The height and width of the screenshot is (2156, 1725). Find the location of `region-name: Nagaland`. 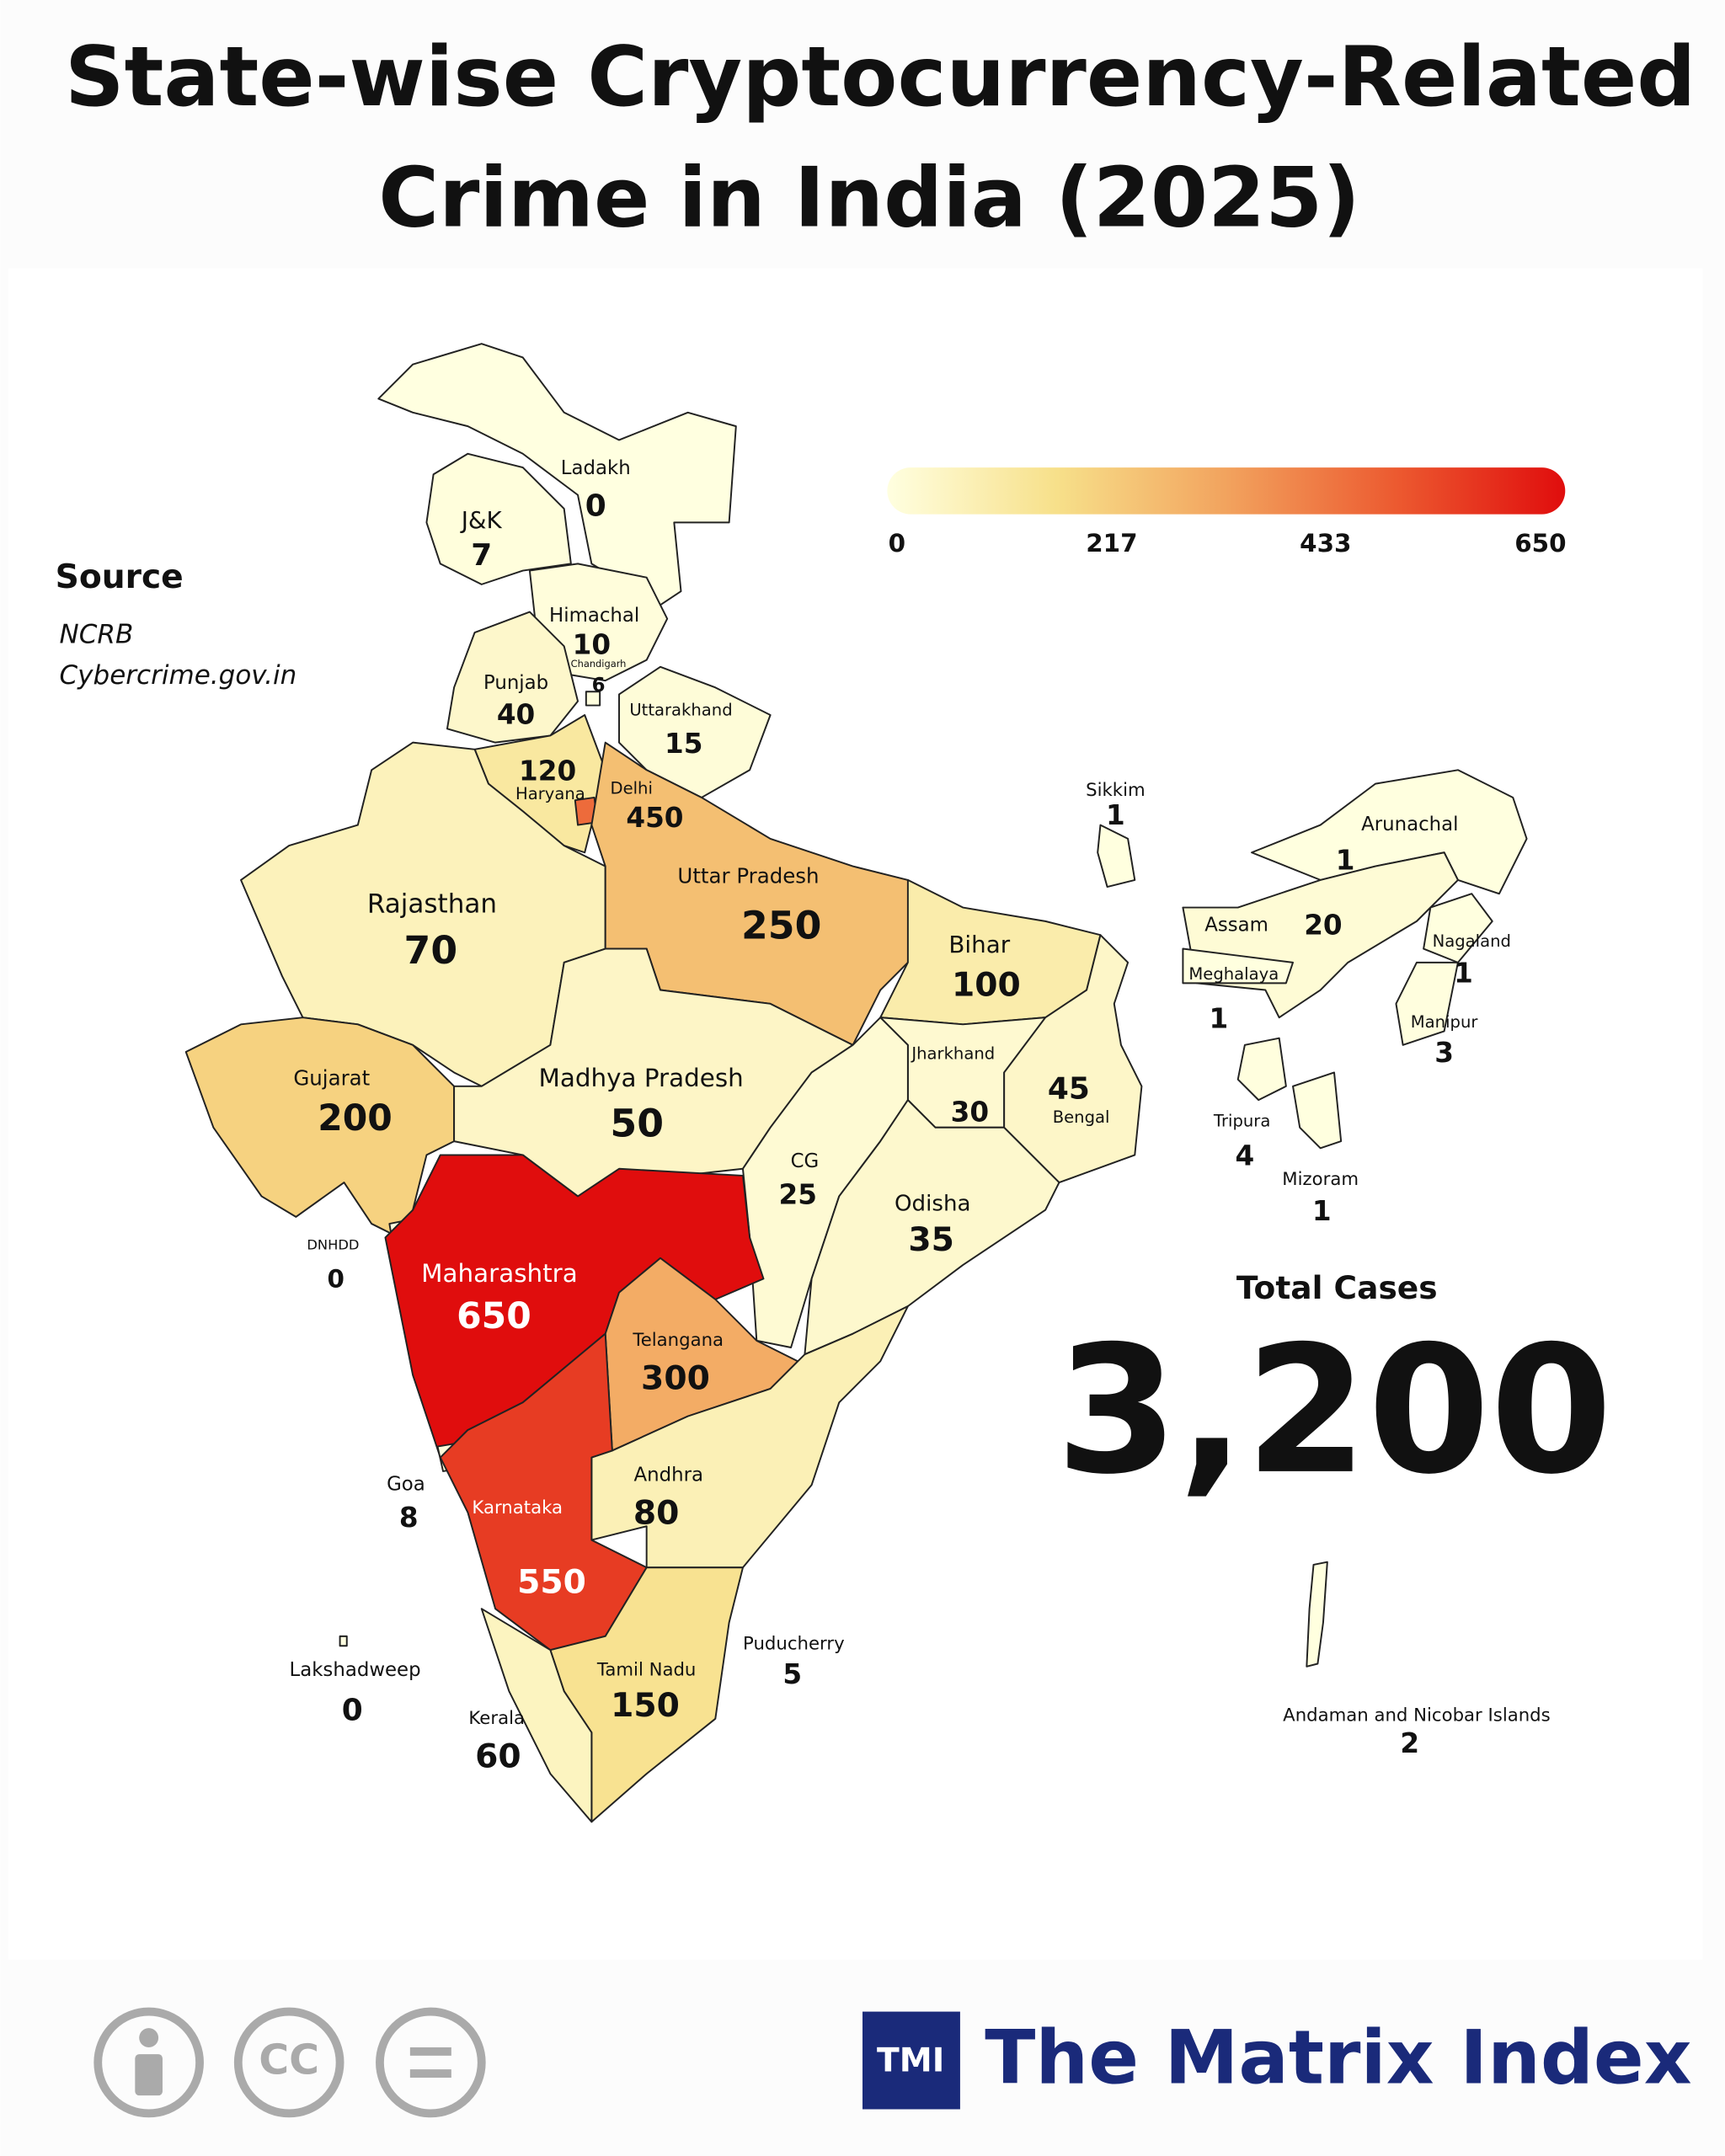

region-name: Nagaland is located at coordinates (1472, 941).